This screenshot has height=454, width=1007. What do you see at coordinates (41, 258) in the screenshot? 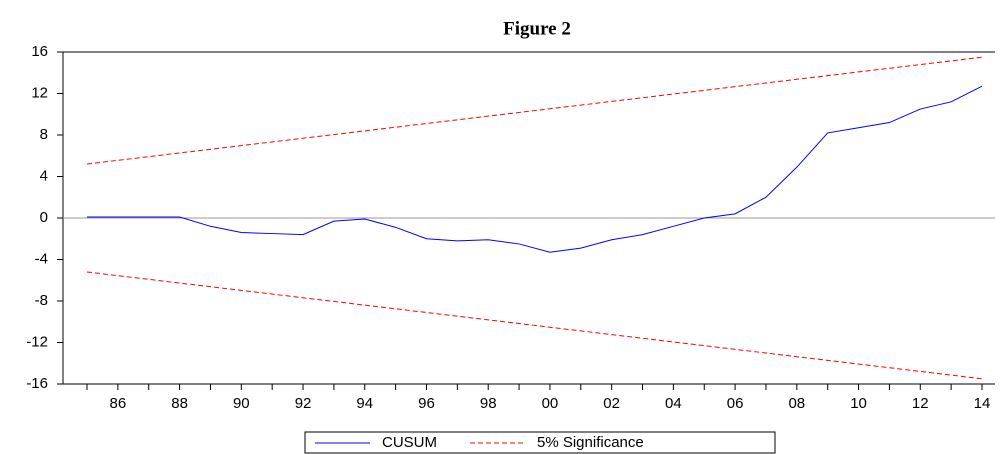
I see `y-tick-label: -4` at bounding box center [41, 258].